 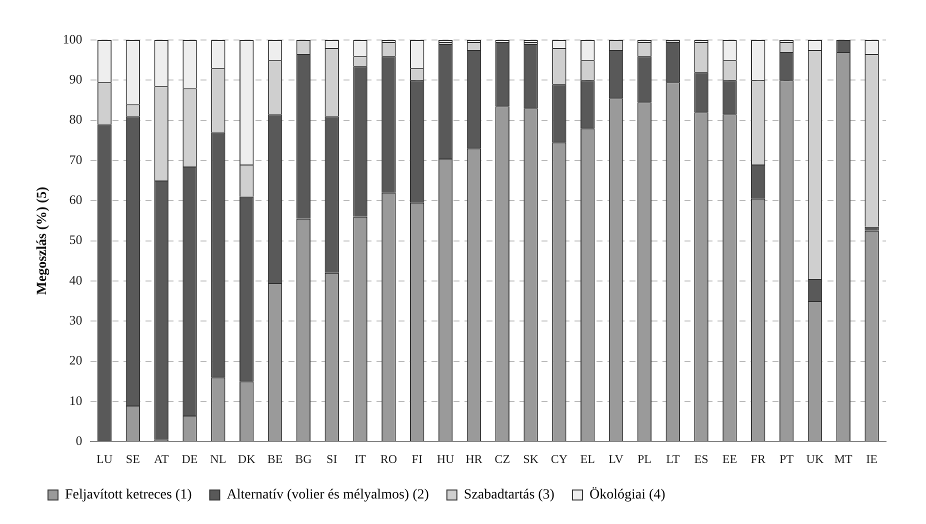 I want to click on x-tick-label: FR, so click(x=758, y=459).